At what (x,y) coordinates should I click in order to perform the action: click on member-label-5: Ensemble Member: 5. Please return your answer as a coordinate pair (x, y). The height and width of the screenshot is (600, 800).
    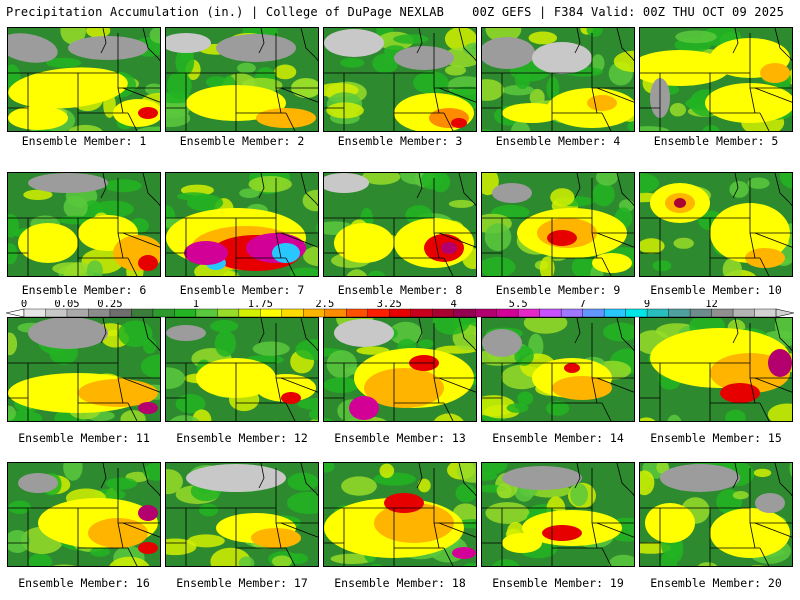
    Looking at the image, I should click on (716, 141).